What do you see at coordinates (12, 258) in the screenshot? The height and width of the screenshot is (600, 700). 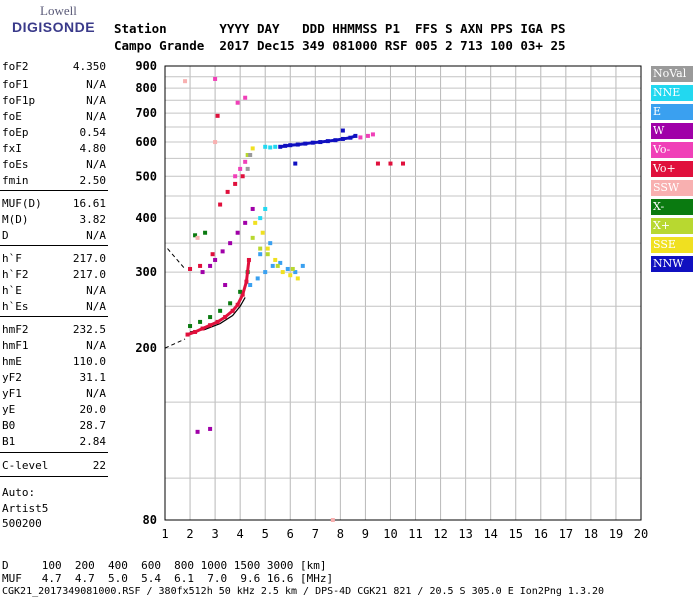 I see `param-name: h`F` at bounding box center [12, 258].